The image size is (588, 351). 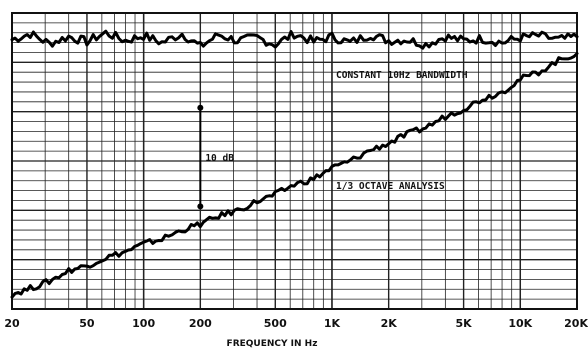 What do you see at coordinates (272, 344) in the screenshot?
I see `x-axis-label: FREQUENCY IN Hz` at bounding box center [272, 344].